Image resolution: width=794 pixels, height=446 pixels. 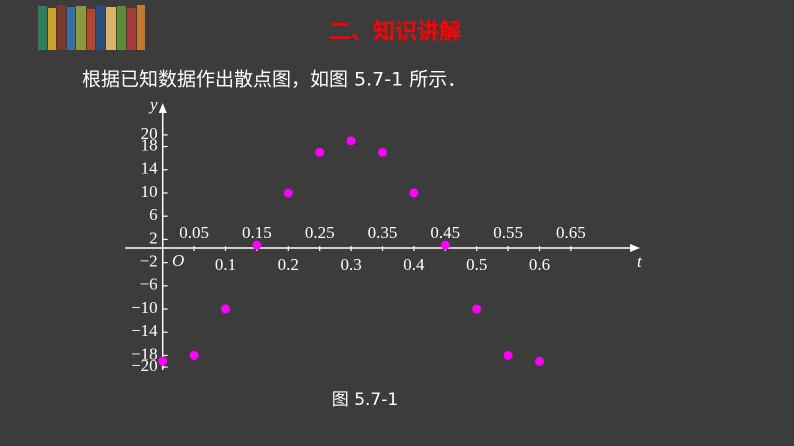 I want to click on y-tick-label: −14, so click(x=144, y=330).